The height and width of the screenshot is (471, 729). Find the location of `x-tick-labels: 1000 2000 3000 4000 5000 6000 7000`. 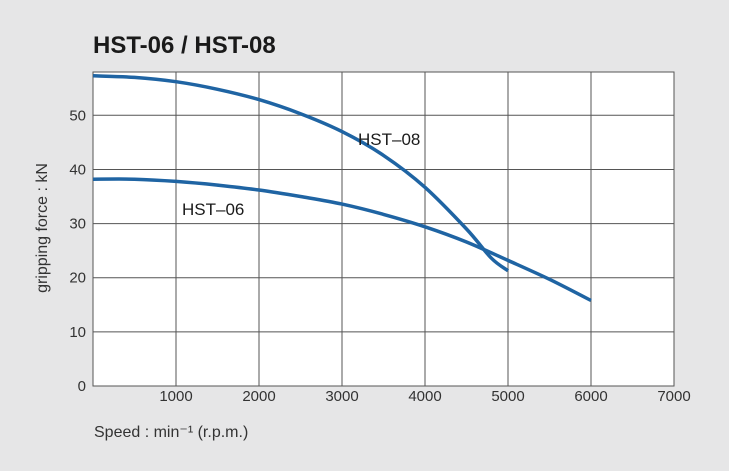

x-tick-labels: 1000 2000 3000 4000 5000 6000 7000 is located at coordinates (424, 396).